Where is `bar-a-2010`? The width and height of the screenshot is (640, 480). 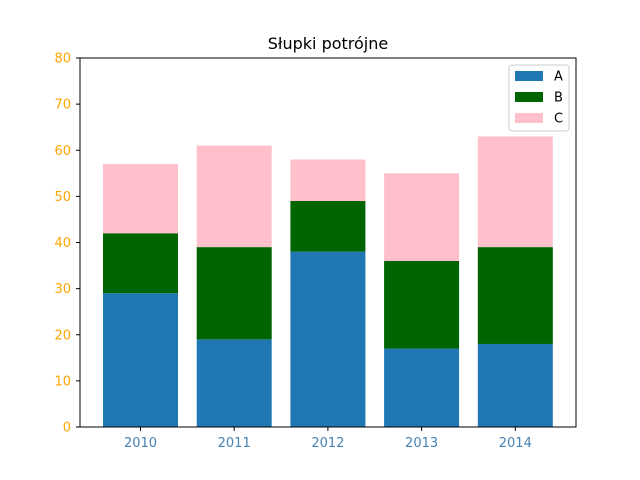
bar-a-2010 is located at coordinates (140, 360).